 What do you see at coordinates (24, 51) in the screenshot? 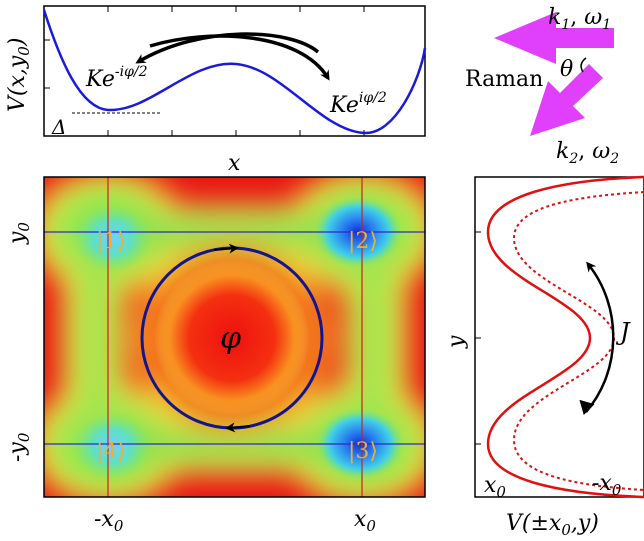
I see `top-ylabel-sub: 0` at bounding box center [24, 51].